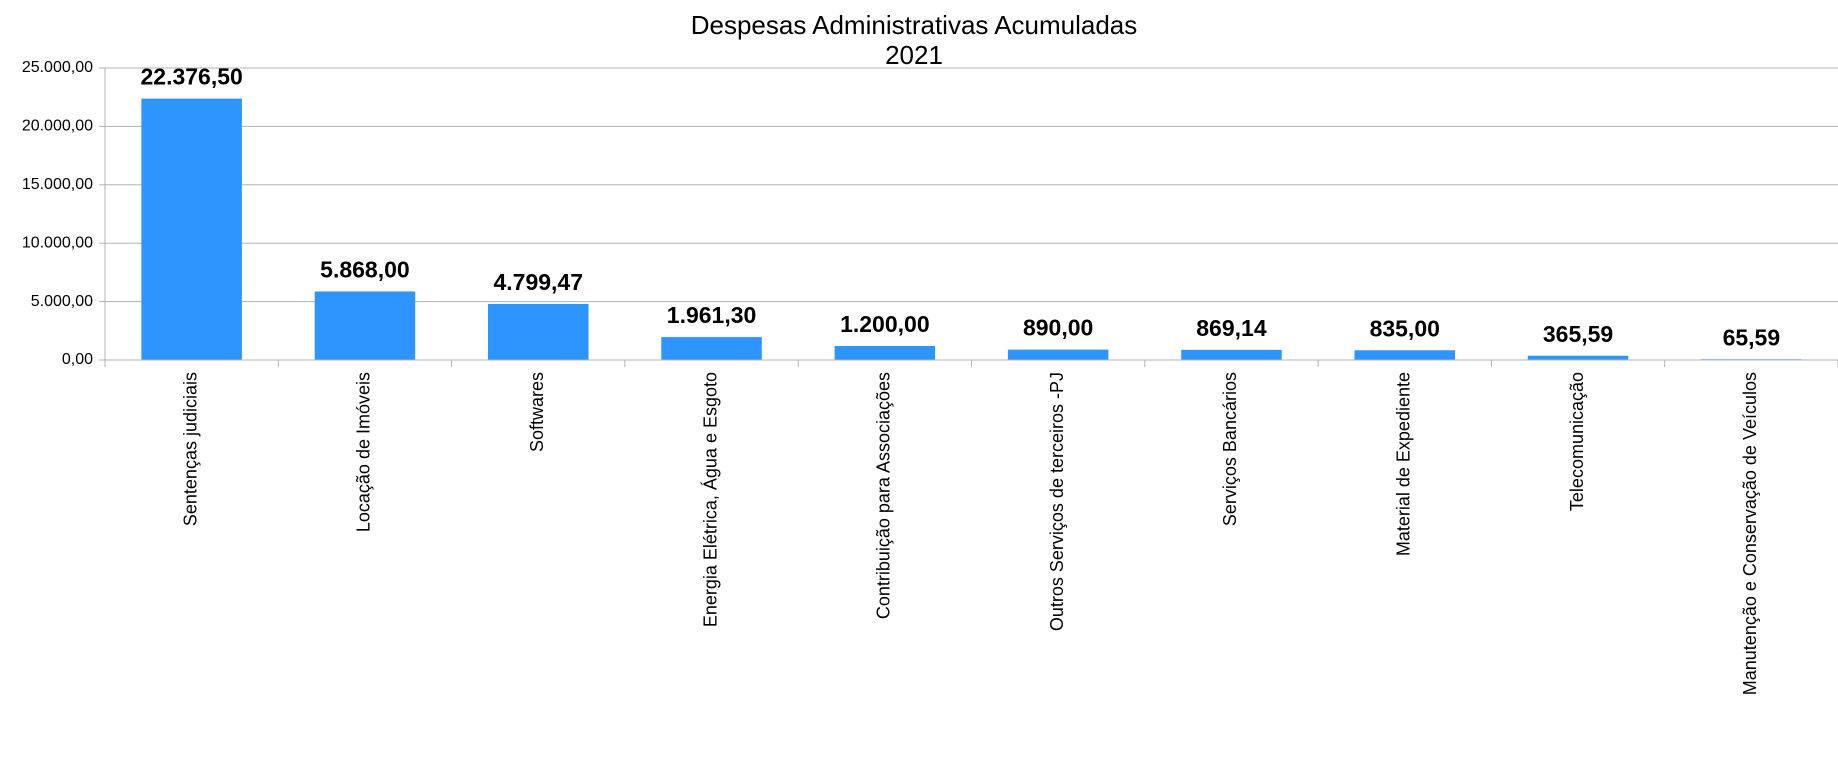 The height and width of the screenshot is (776, 1838). I want to click on x-tick-label: Energia Elétrica, Água e Esgoto, so click(710, 499).